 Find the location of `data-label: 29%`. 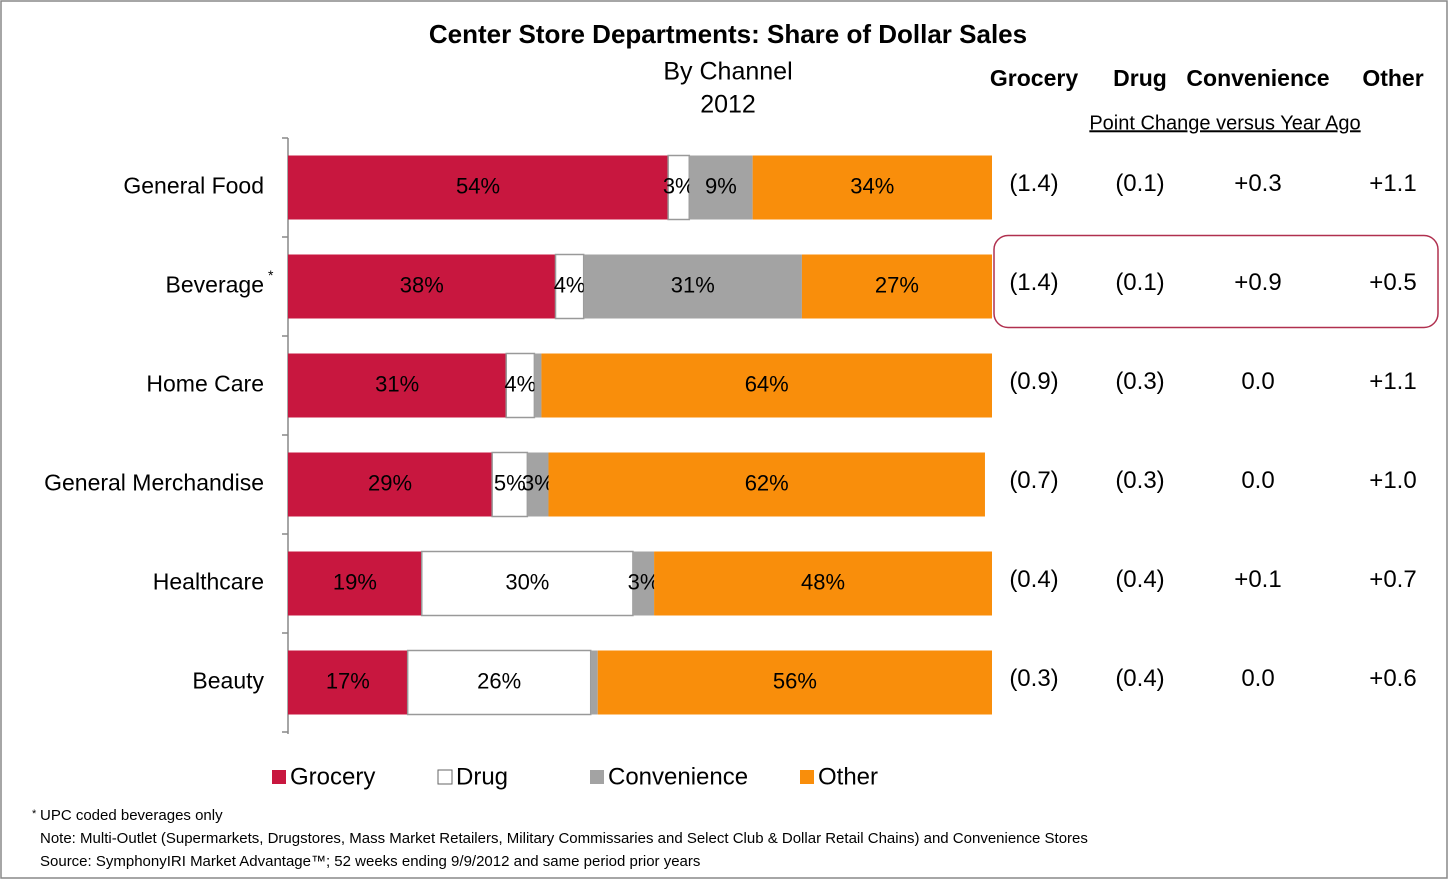

data-label: 29% is located at coordinates (390, 482).